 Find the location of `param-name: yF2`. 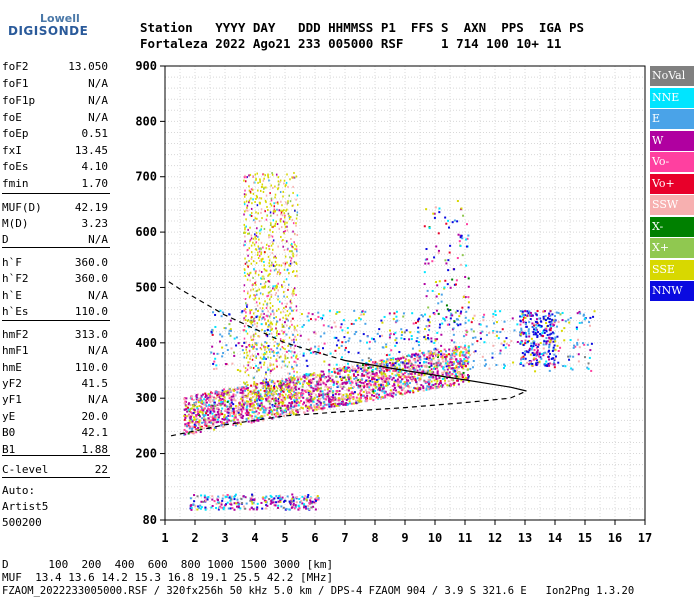

param-name: yF2 is located at coordinates (12, 383).